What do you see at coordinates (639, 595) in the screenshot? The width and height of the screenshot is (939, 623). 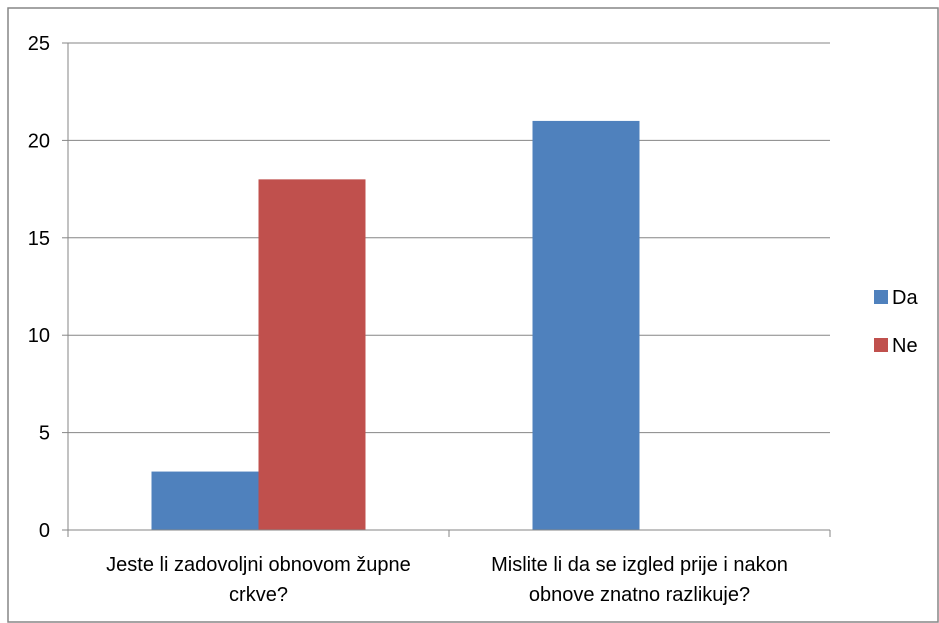 I see `x-category-label: obnove znatno razlikuje?` at bounding box center [639, 595].